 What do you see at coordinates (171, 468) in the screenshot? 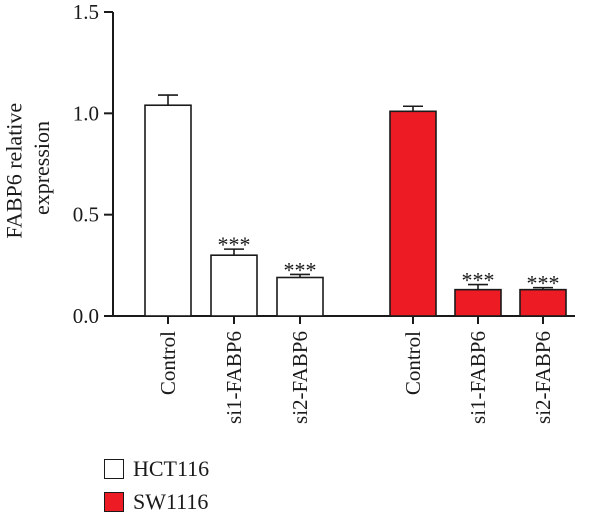
I see `legend-label-hct116: HCT116` at bounding box center [171, 468].